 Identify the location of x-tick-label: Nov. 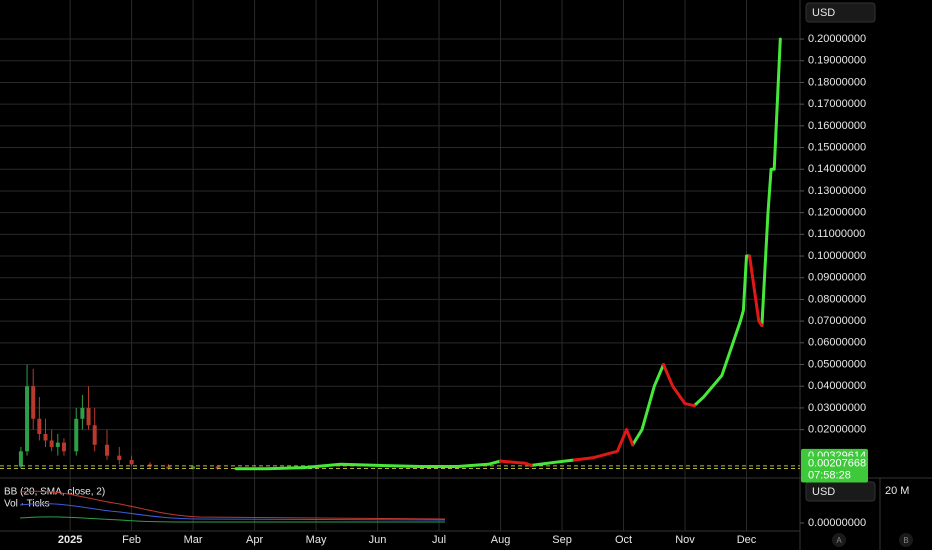
(685, 540).